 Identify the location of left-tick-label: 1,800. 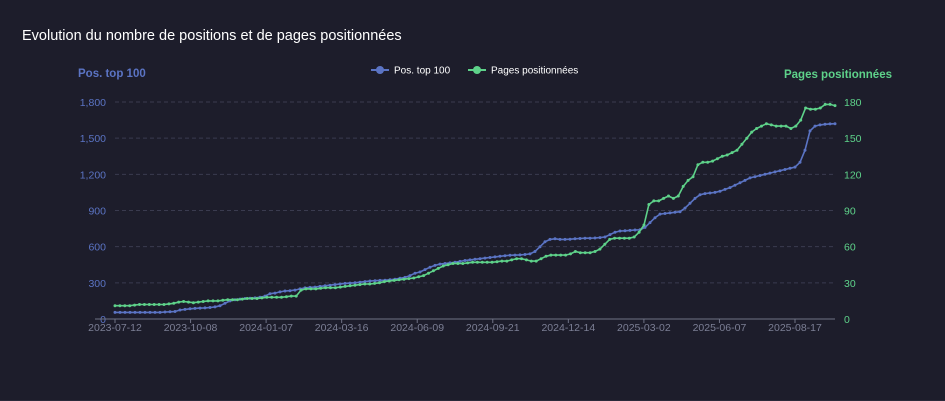
(93, 103).